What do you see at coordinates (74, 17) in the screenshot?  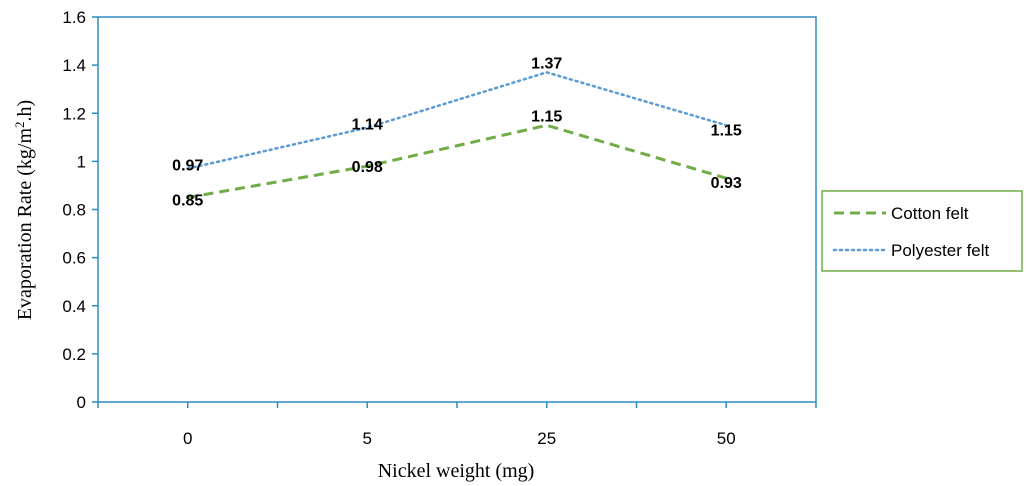 I see `y-tick-label: 1.6` at bounding box center [74, 17].